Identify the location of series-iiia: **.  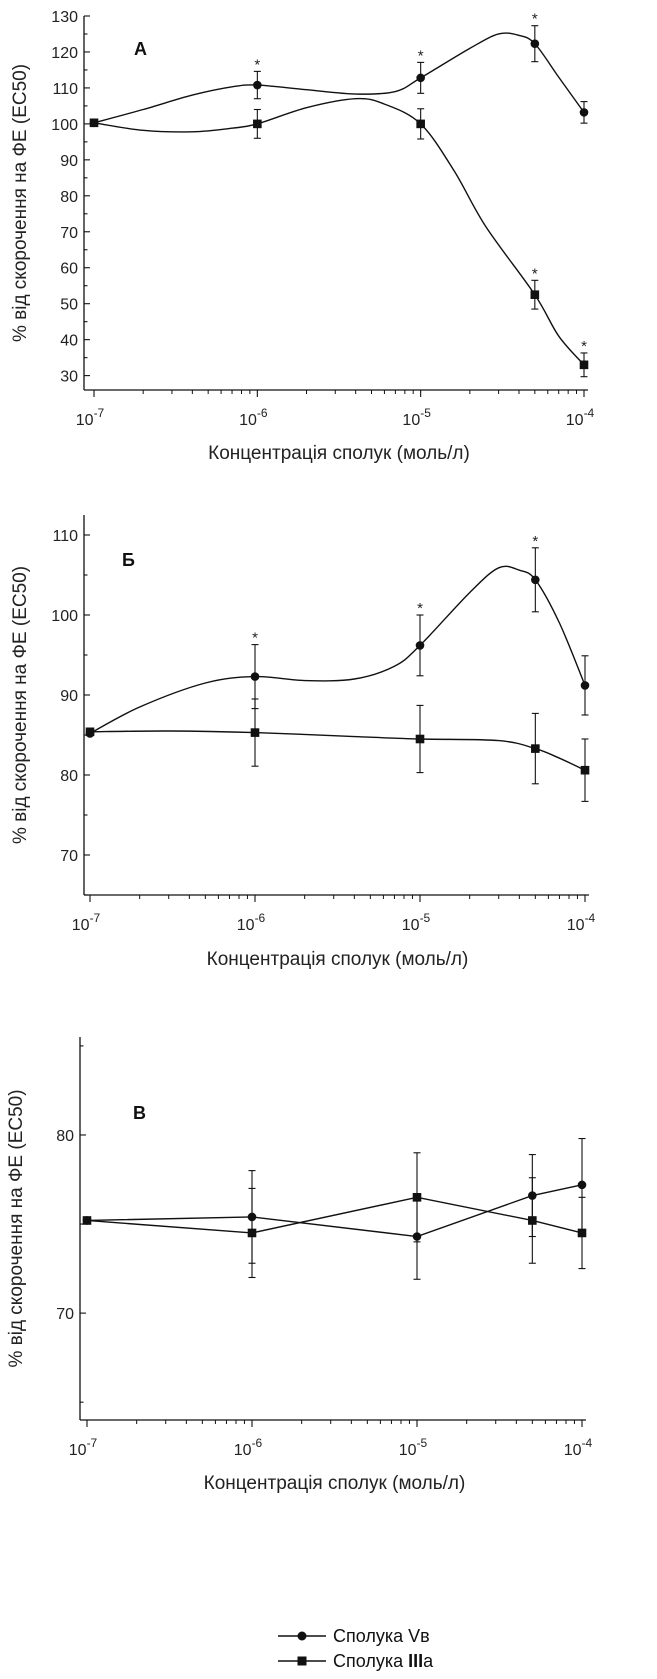
(339, 237).